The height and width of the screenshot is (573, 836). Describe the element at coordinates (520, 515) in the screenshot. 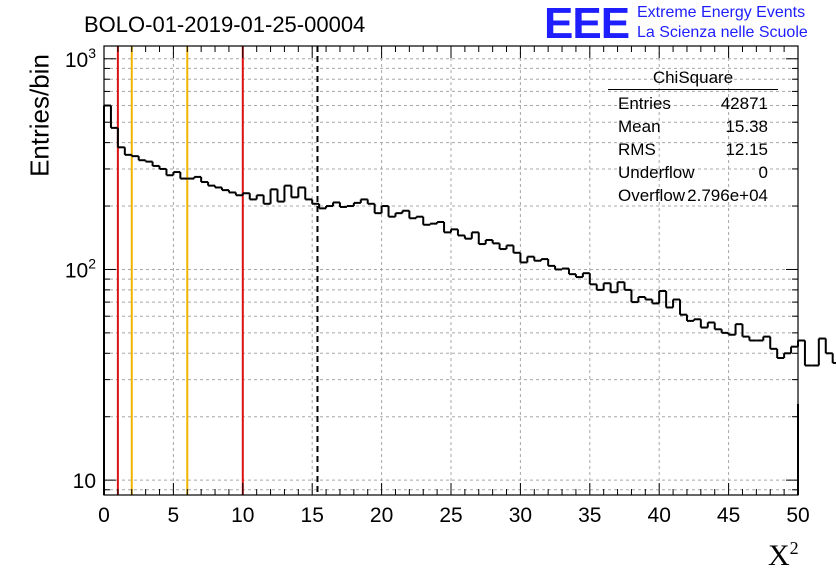

I see `x-tick-label: 30` at that location.